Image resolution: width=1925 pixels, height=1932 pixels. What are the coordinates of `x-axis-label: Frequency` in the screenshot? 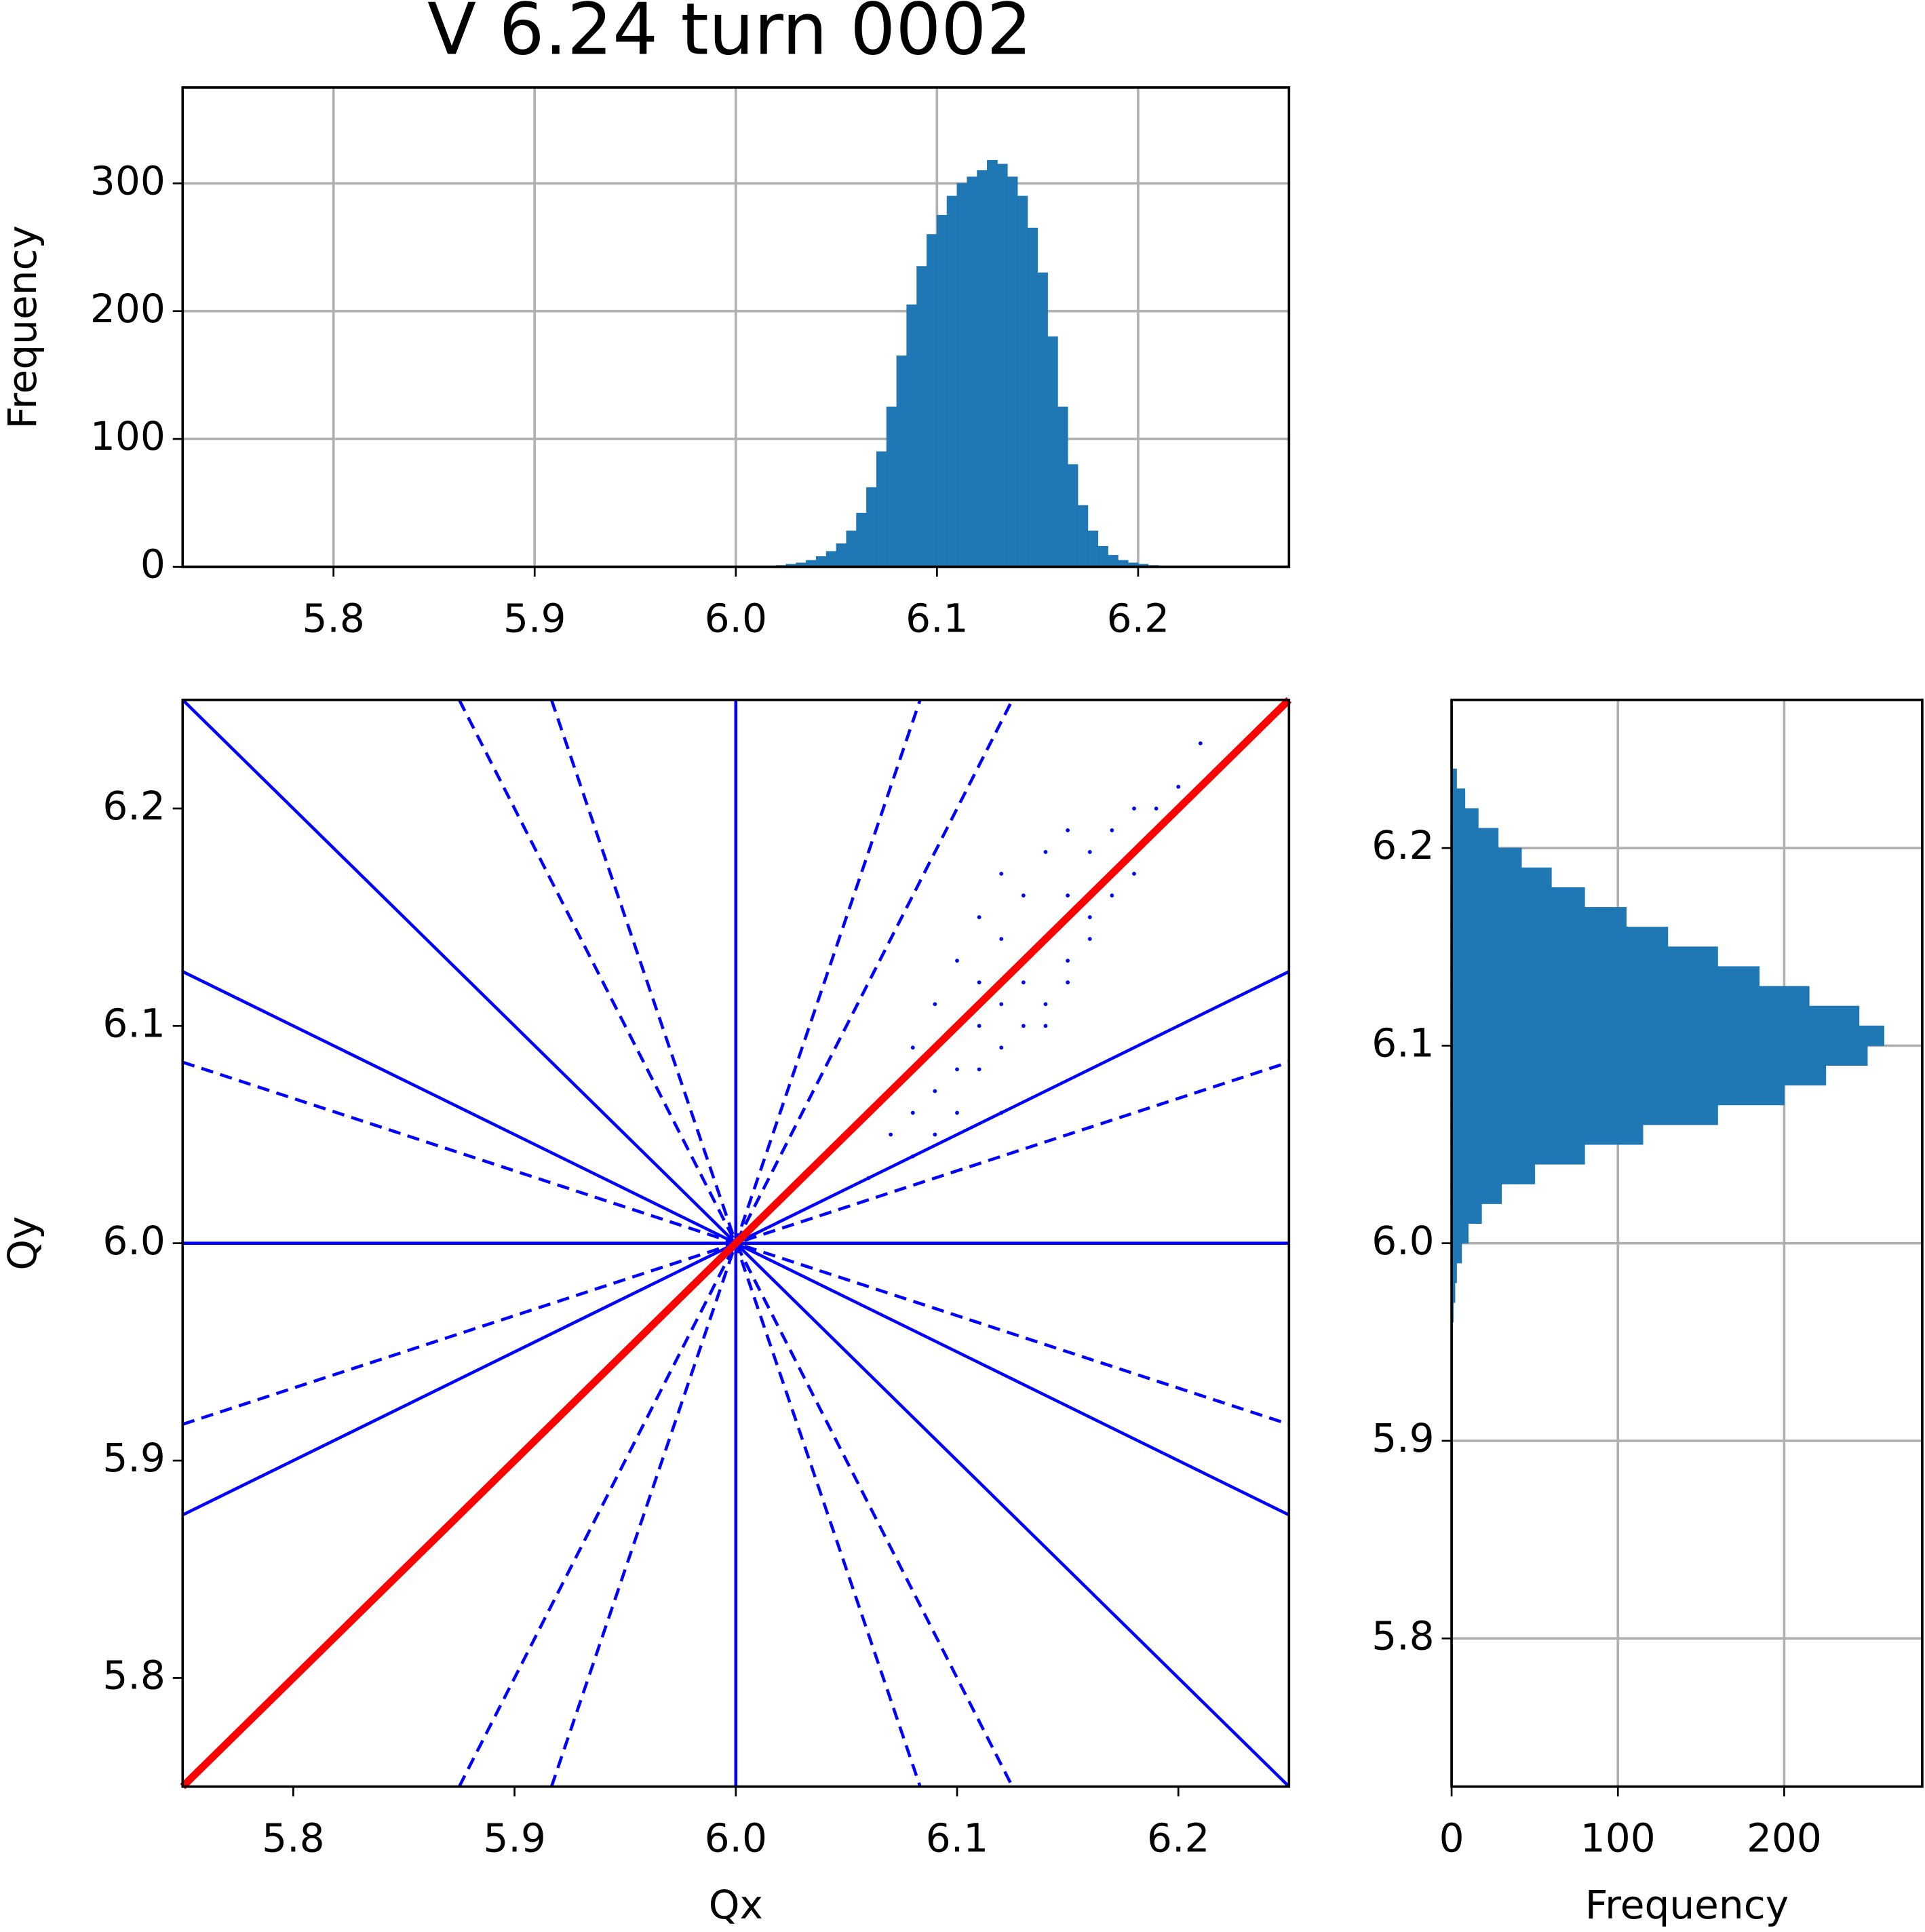 It's located at (1687, 1905).